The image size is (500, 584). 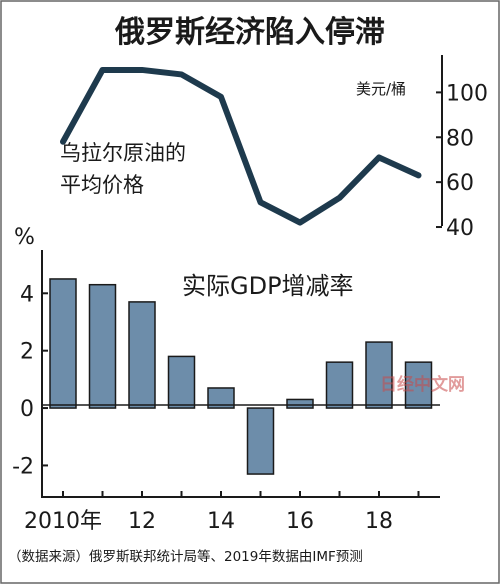 I want to click on gdp-series-label: 实际GDP增减率, so click(x=268, y=286).